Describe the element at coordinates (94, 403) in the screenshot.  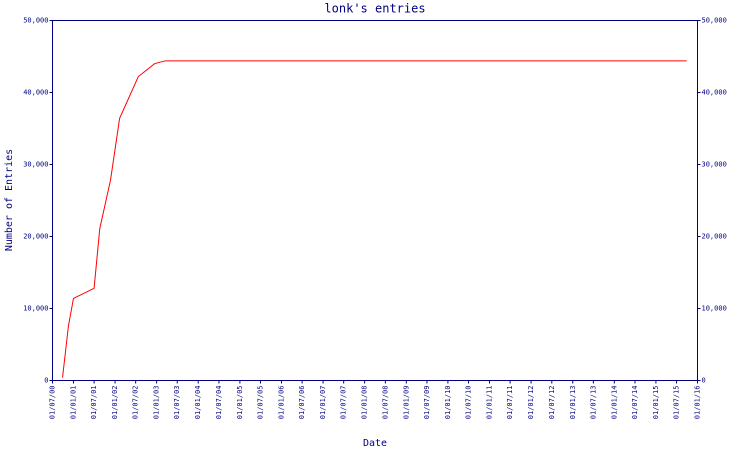
I see `x-tick-label: 01/07/01` at that location.